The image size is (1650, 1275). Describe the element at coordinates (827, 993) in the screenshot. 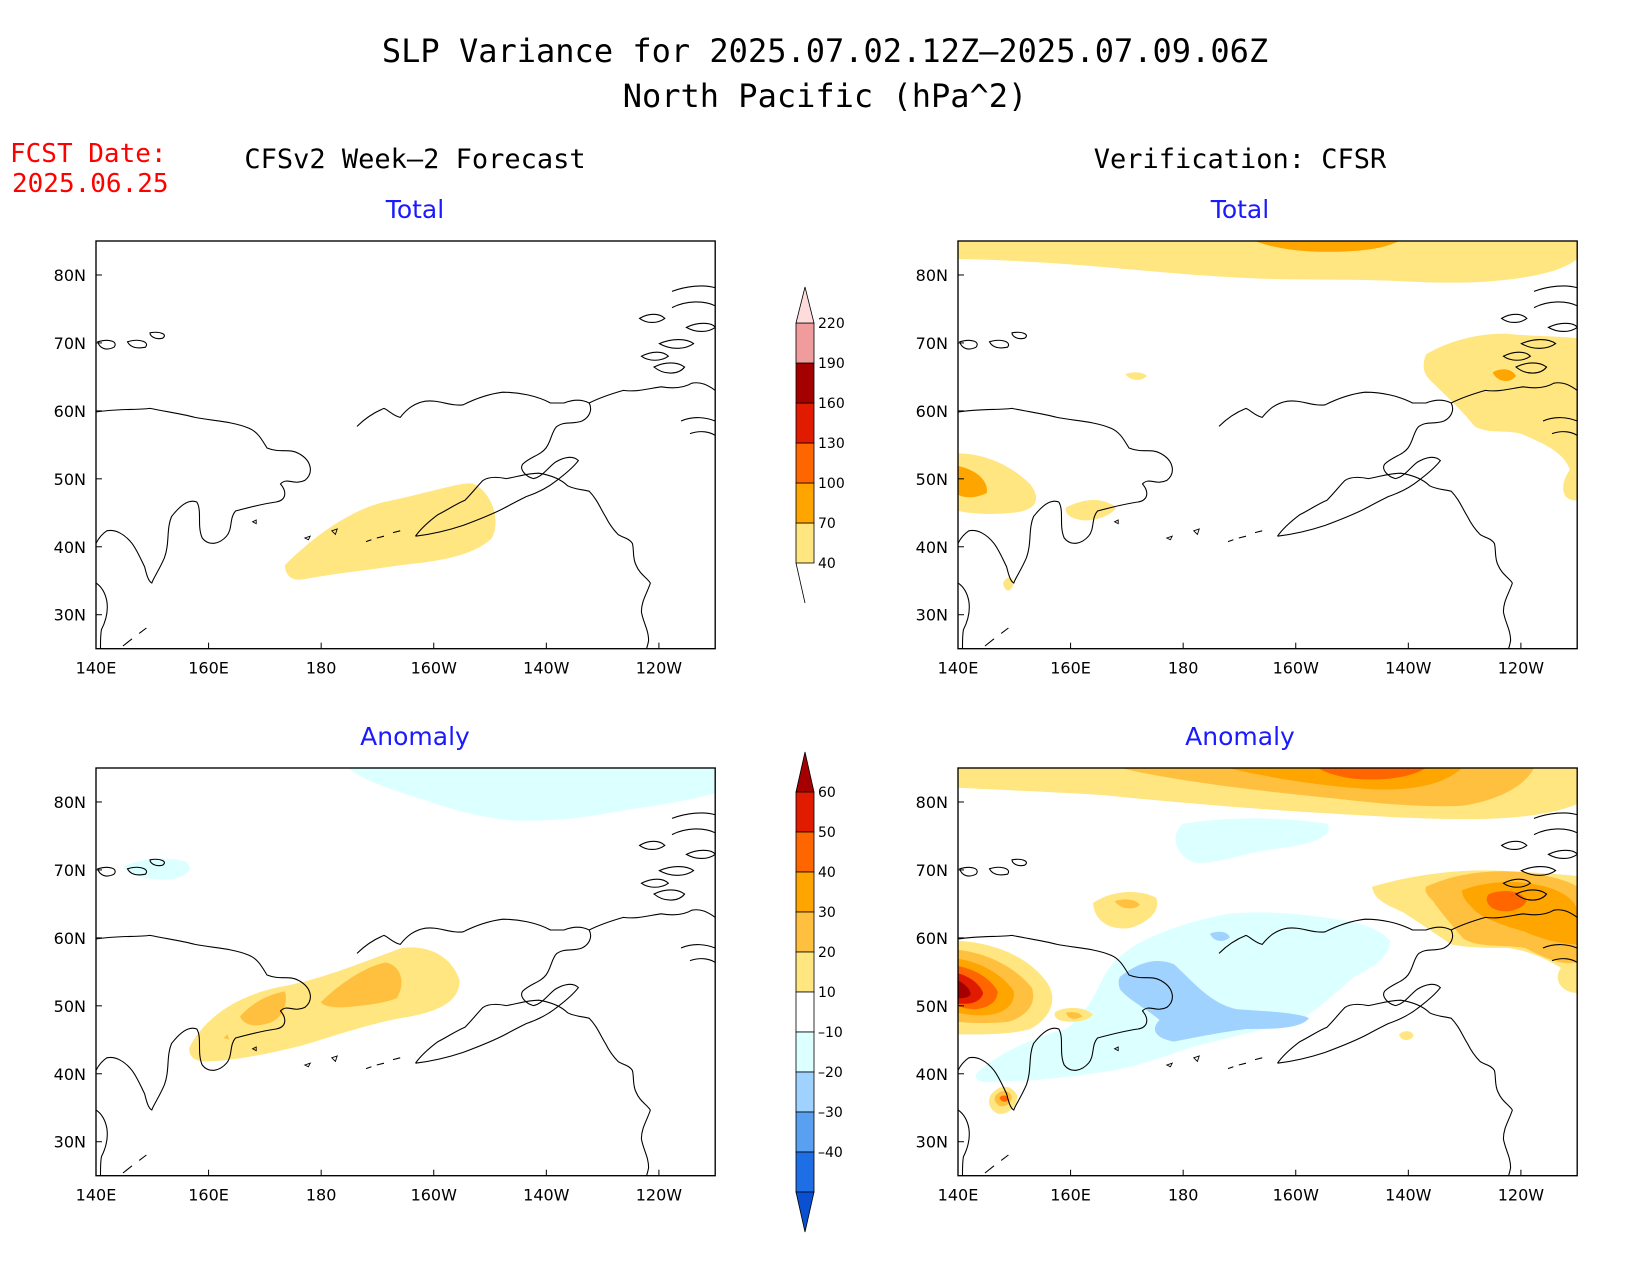

I see `colorbar-level-label: 10` at that location.